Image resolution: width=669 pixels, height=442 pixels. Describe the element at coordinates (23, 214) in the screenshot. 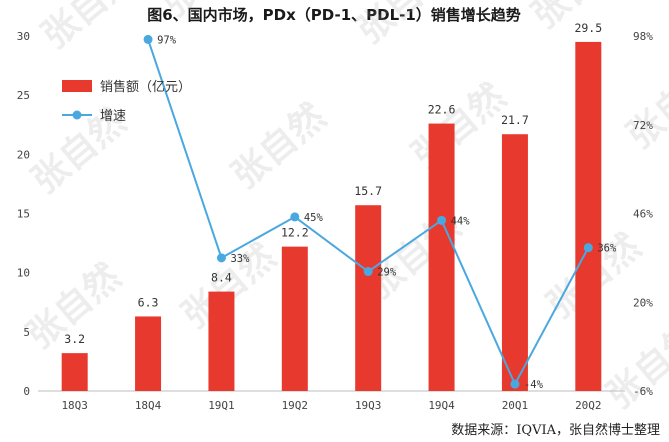

I see `y-left-tick-label: 15` at that location.